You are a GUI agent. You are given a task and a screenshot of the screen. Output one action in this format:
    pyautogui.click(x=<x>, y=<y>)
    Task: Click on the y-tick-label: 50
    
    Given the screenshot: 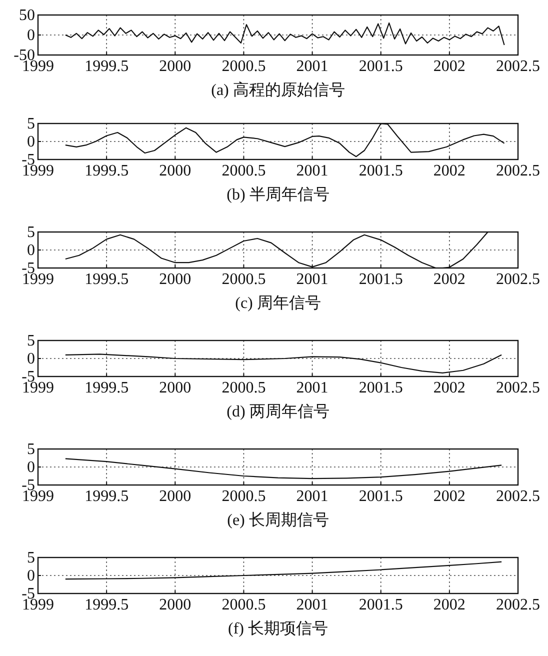 What is the action you would take?
    pyautogui.click(x=27, y=15)
    